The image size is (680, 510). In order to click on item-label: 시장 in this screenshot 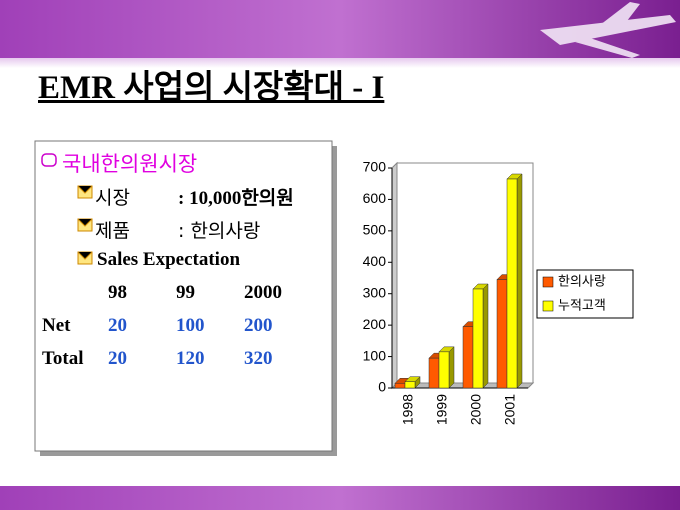, I will do `click(112, 198)`.